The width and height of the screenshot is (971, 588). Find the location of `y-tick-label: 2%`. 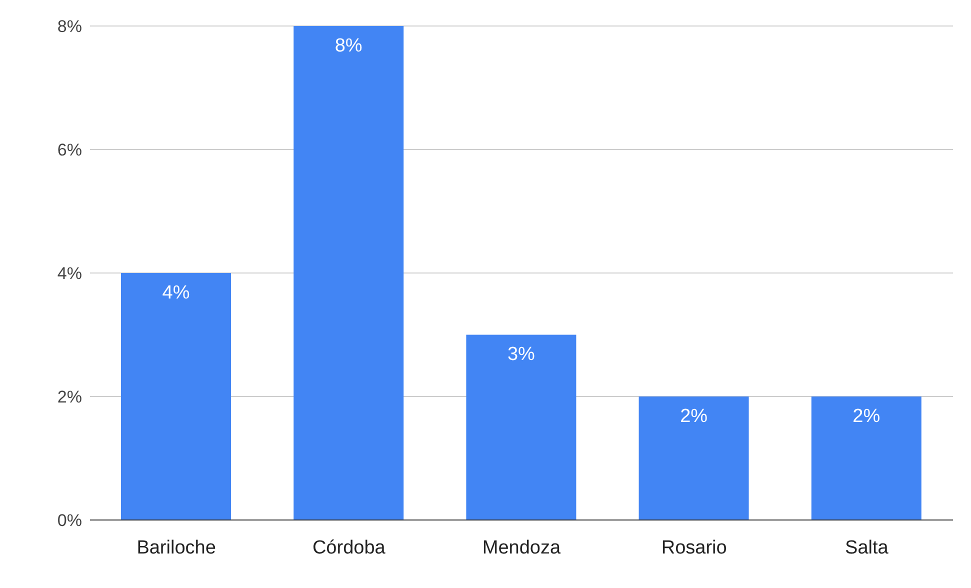

y-tick-label: 2% is located at coordinates (69, 397).